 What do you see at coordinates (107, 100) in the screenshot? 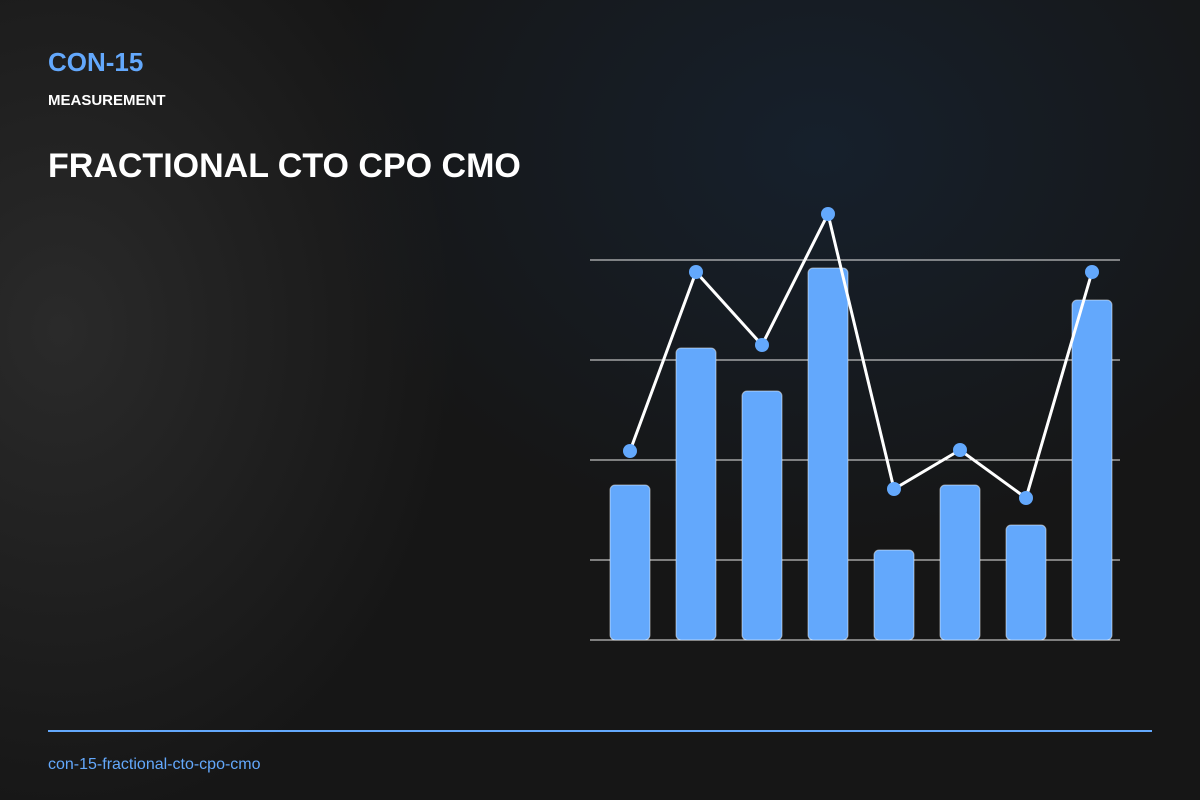
I see `category: MEASUREMENT` at bounding box center [107, 100].